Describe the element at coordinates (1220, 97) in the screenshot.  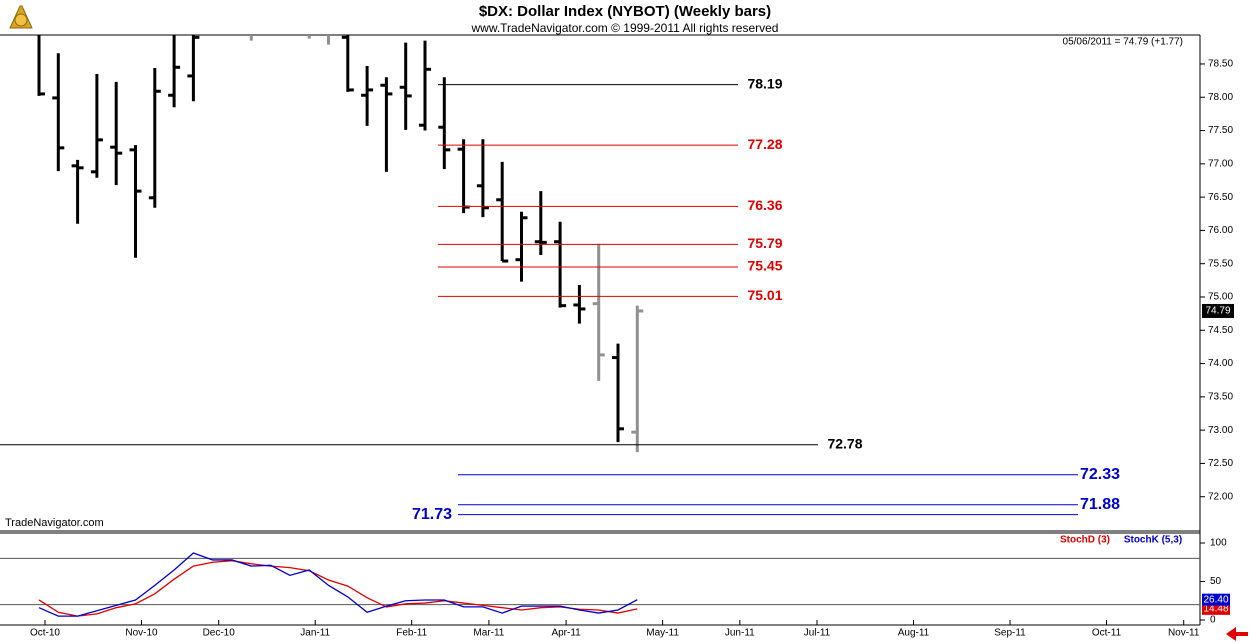
I see `y-tick-label: 78.00` at that location.